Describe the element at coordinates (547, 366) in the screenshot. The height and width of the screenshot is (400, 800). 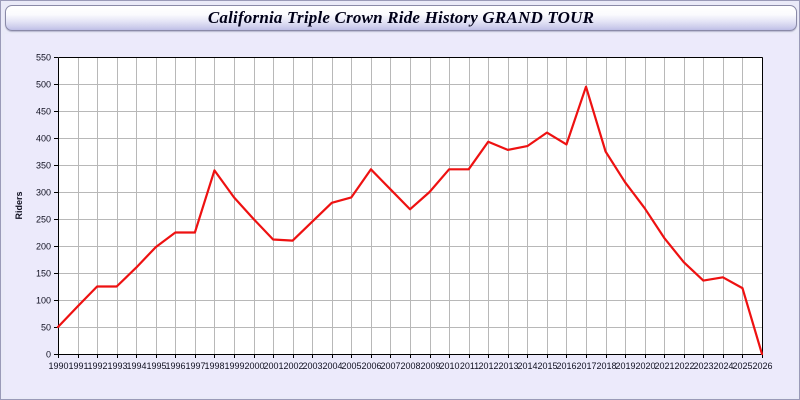
I see `svg-text: 2015` at that location.